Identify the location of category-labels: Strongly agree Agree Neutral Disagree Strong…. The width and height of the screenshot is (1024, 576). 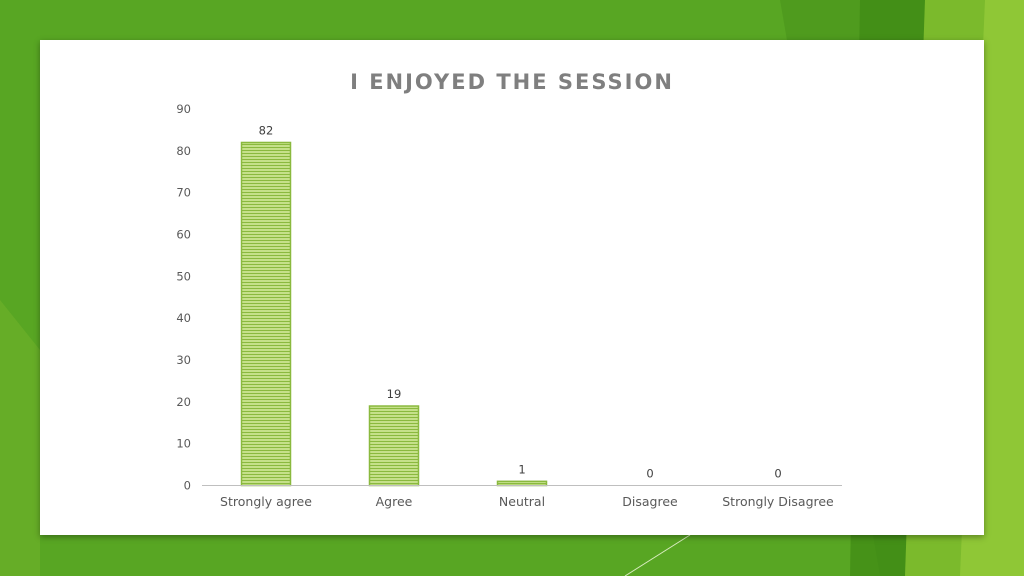
(527, 501).